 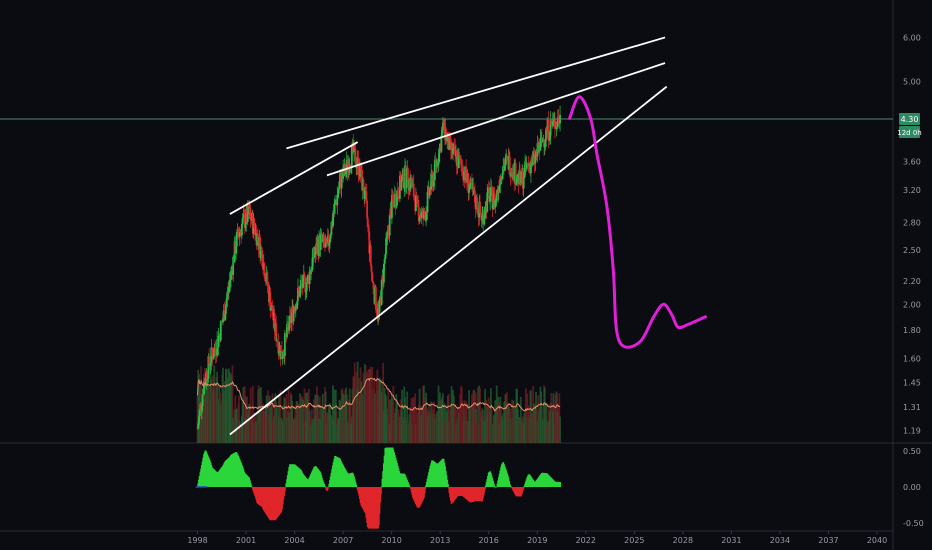 What do you see at coordinates (913, 487) in the screenshot?
I see `oscillator-axis: 0.50 0.00 -0.50` at bounding box center [913, 487].